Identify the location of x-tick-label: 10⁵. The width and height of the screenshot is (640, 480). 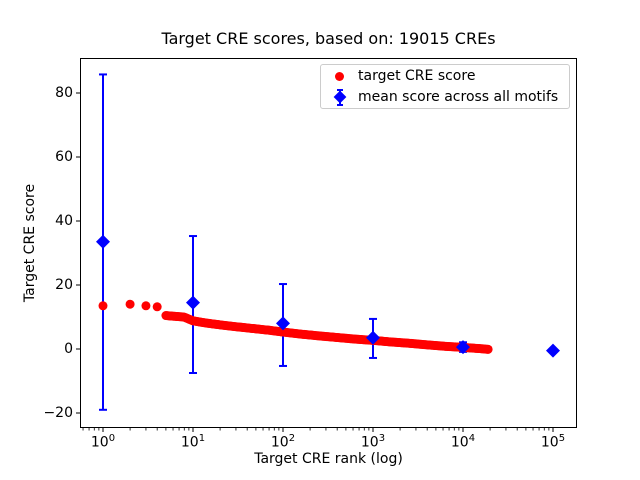
(553, 442).